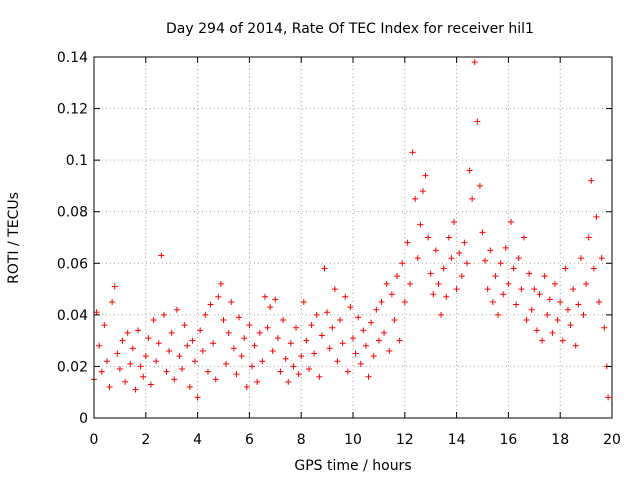 The height and width of the screenshot is (480, 640). What do you see at coordinates (457, 440) in the screenshot?
I see `x-tick-label: 14` at bounding box center [457, 440].